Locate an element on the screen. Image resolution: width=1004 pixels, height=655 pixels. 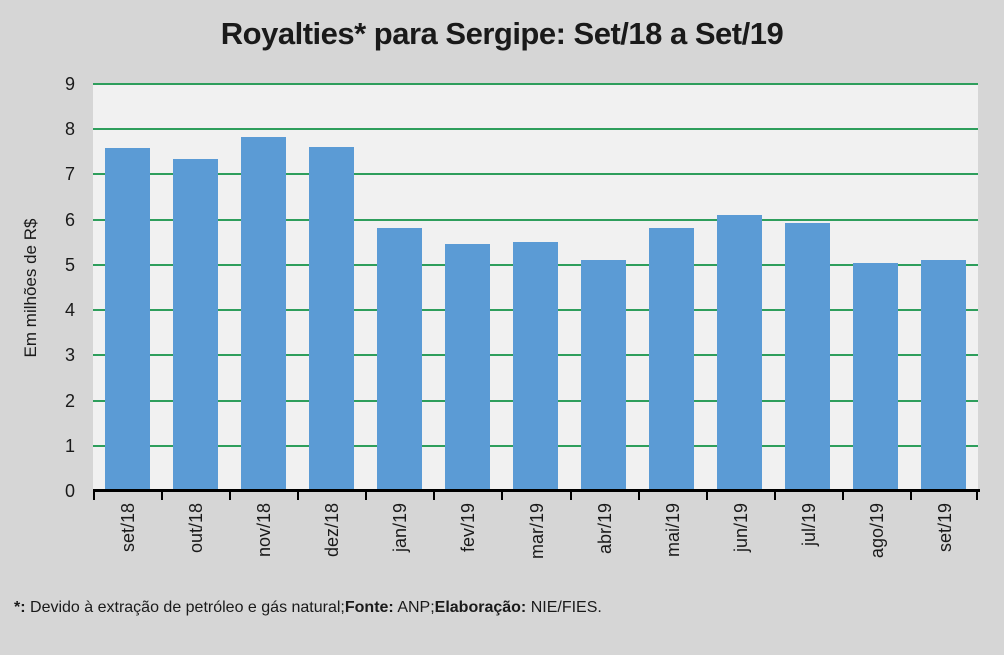
y-axis-tick-label-9: 9 is located at coordinates (69, 84).